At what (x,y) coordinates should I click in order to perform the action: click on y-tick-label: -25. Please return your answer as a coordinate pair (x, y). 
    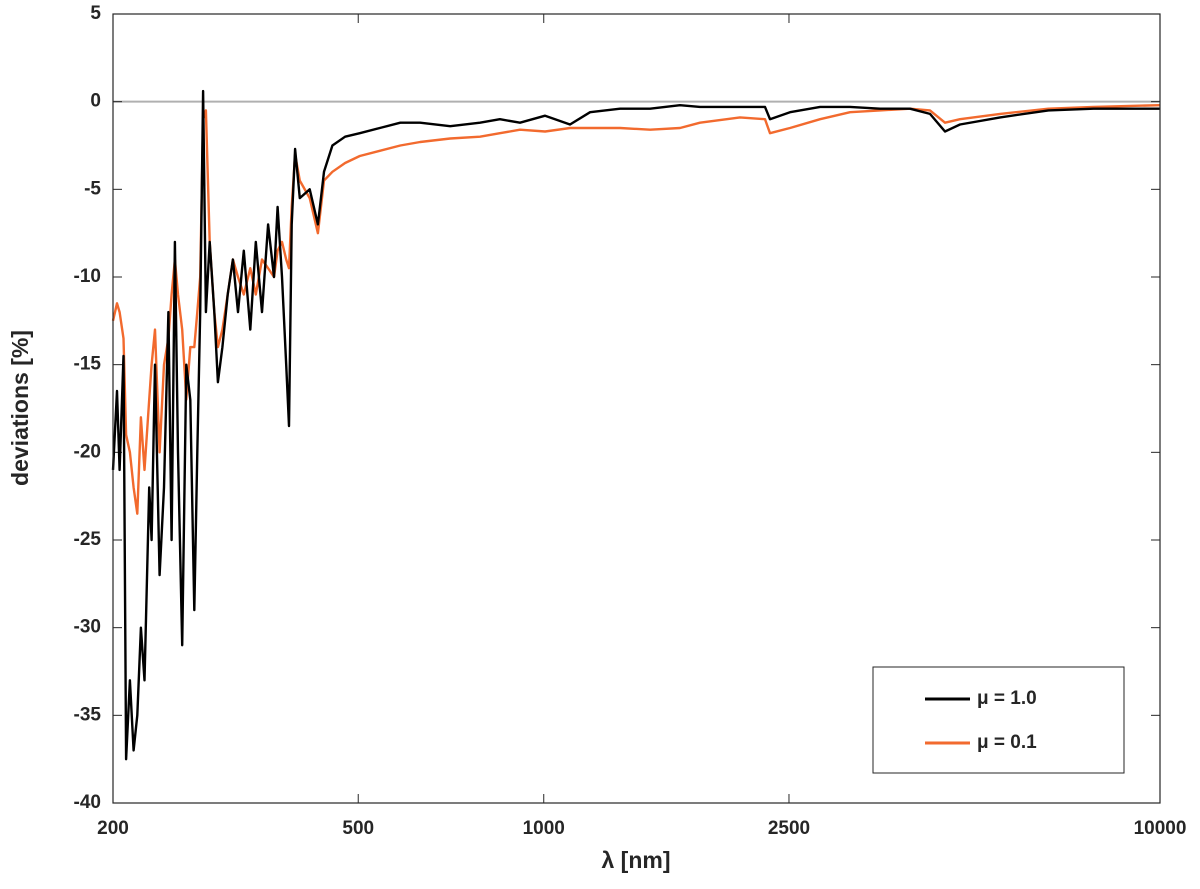
    Looking at the image, I should click on (88, 539).